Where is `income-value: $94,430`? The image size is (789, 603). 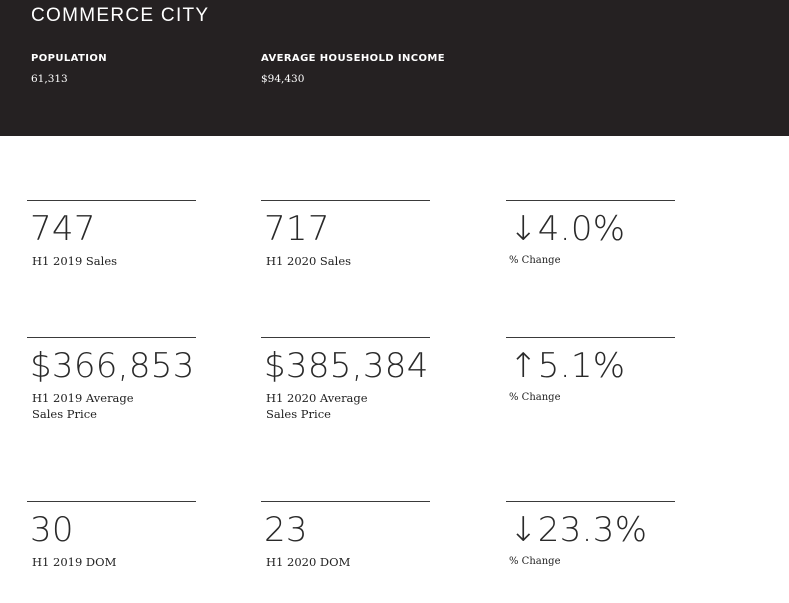 income-value: $94,430 is located at coordinates (283, 79).